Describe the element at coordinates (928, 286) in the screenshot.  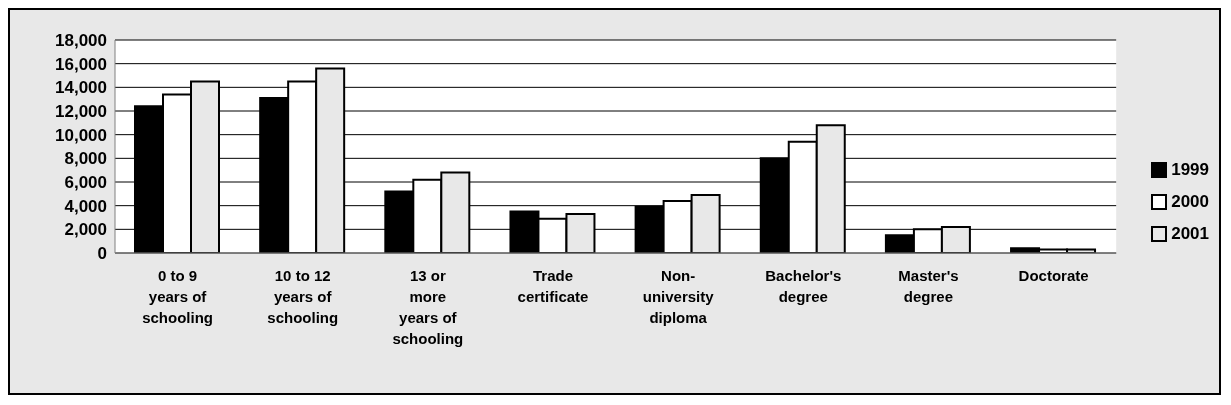
I see `x-tick-label: Master's degree` at that location.